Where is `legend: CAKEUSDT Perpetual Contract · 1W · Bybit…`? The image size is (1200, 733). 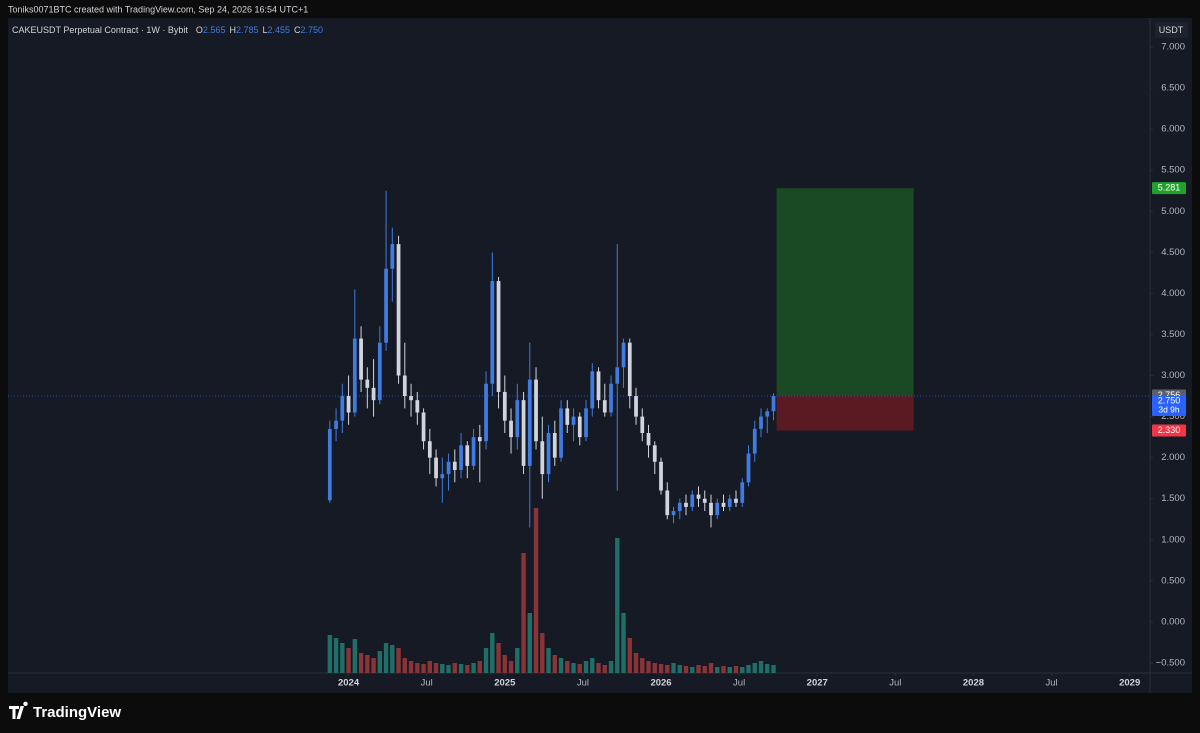
legend: CAKEUSDT Perpetual Contract · 1W · Bybit… is located at coordinates (167, 30).